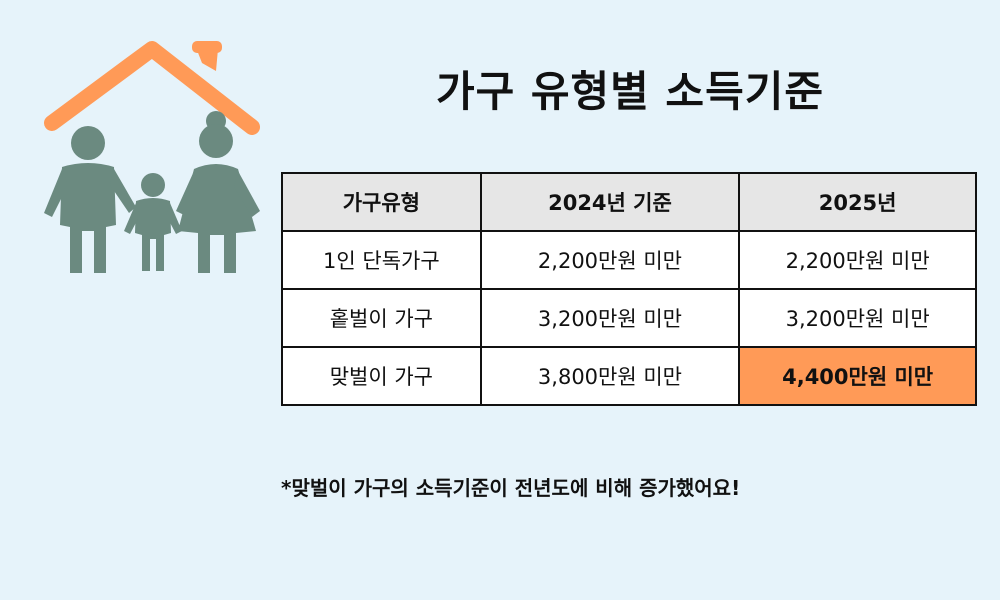 The image size is (1000, 600). I want to click on row-household-type: 1인 단독가구, so click(381, 260).